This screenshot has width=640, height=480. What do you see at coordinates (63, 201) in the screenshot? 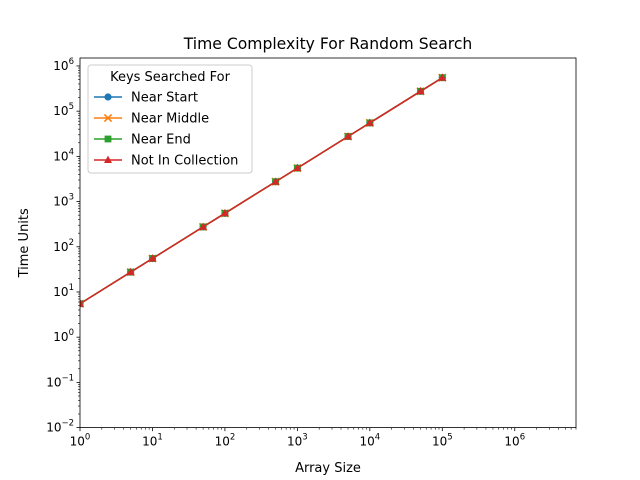
I see `y-tick-label: 10³` at bounding box center [63, 201].